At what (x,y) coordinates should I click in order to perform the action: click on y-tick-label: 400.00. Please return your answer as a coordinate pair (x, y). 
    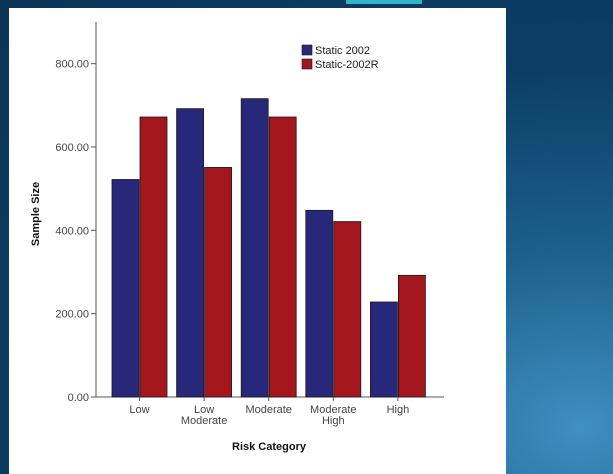
    Looking at the image, I should click on (72, 231).